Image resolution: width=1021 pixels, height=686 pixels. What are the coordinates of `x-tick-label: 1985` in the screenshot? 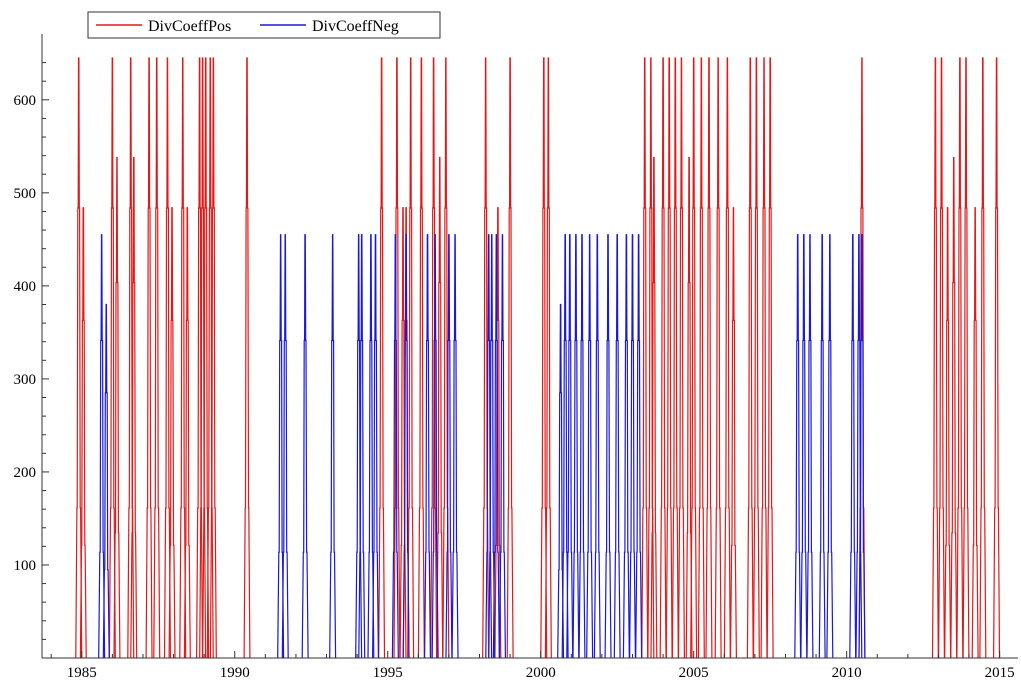 It's located at (82, 673).